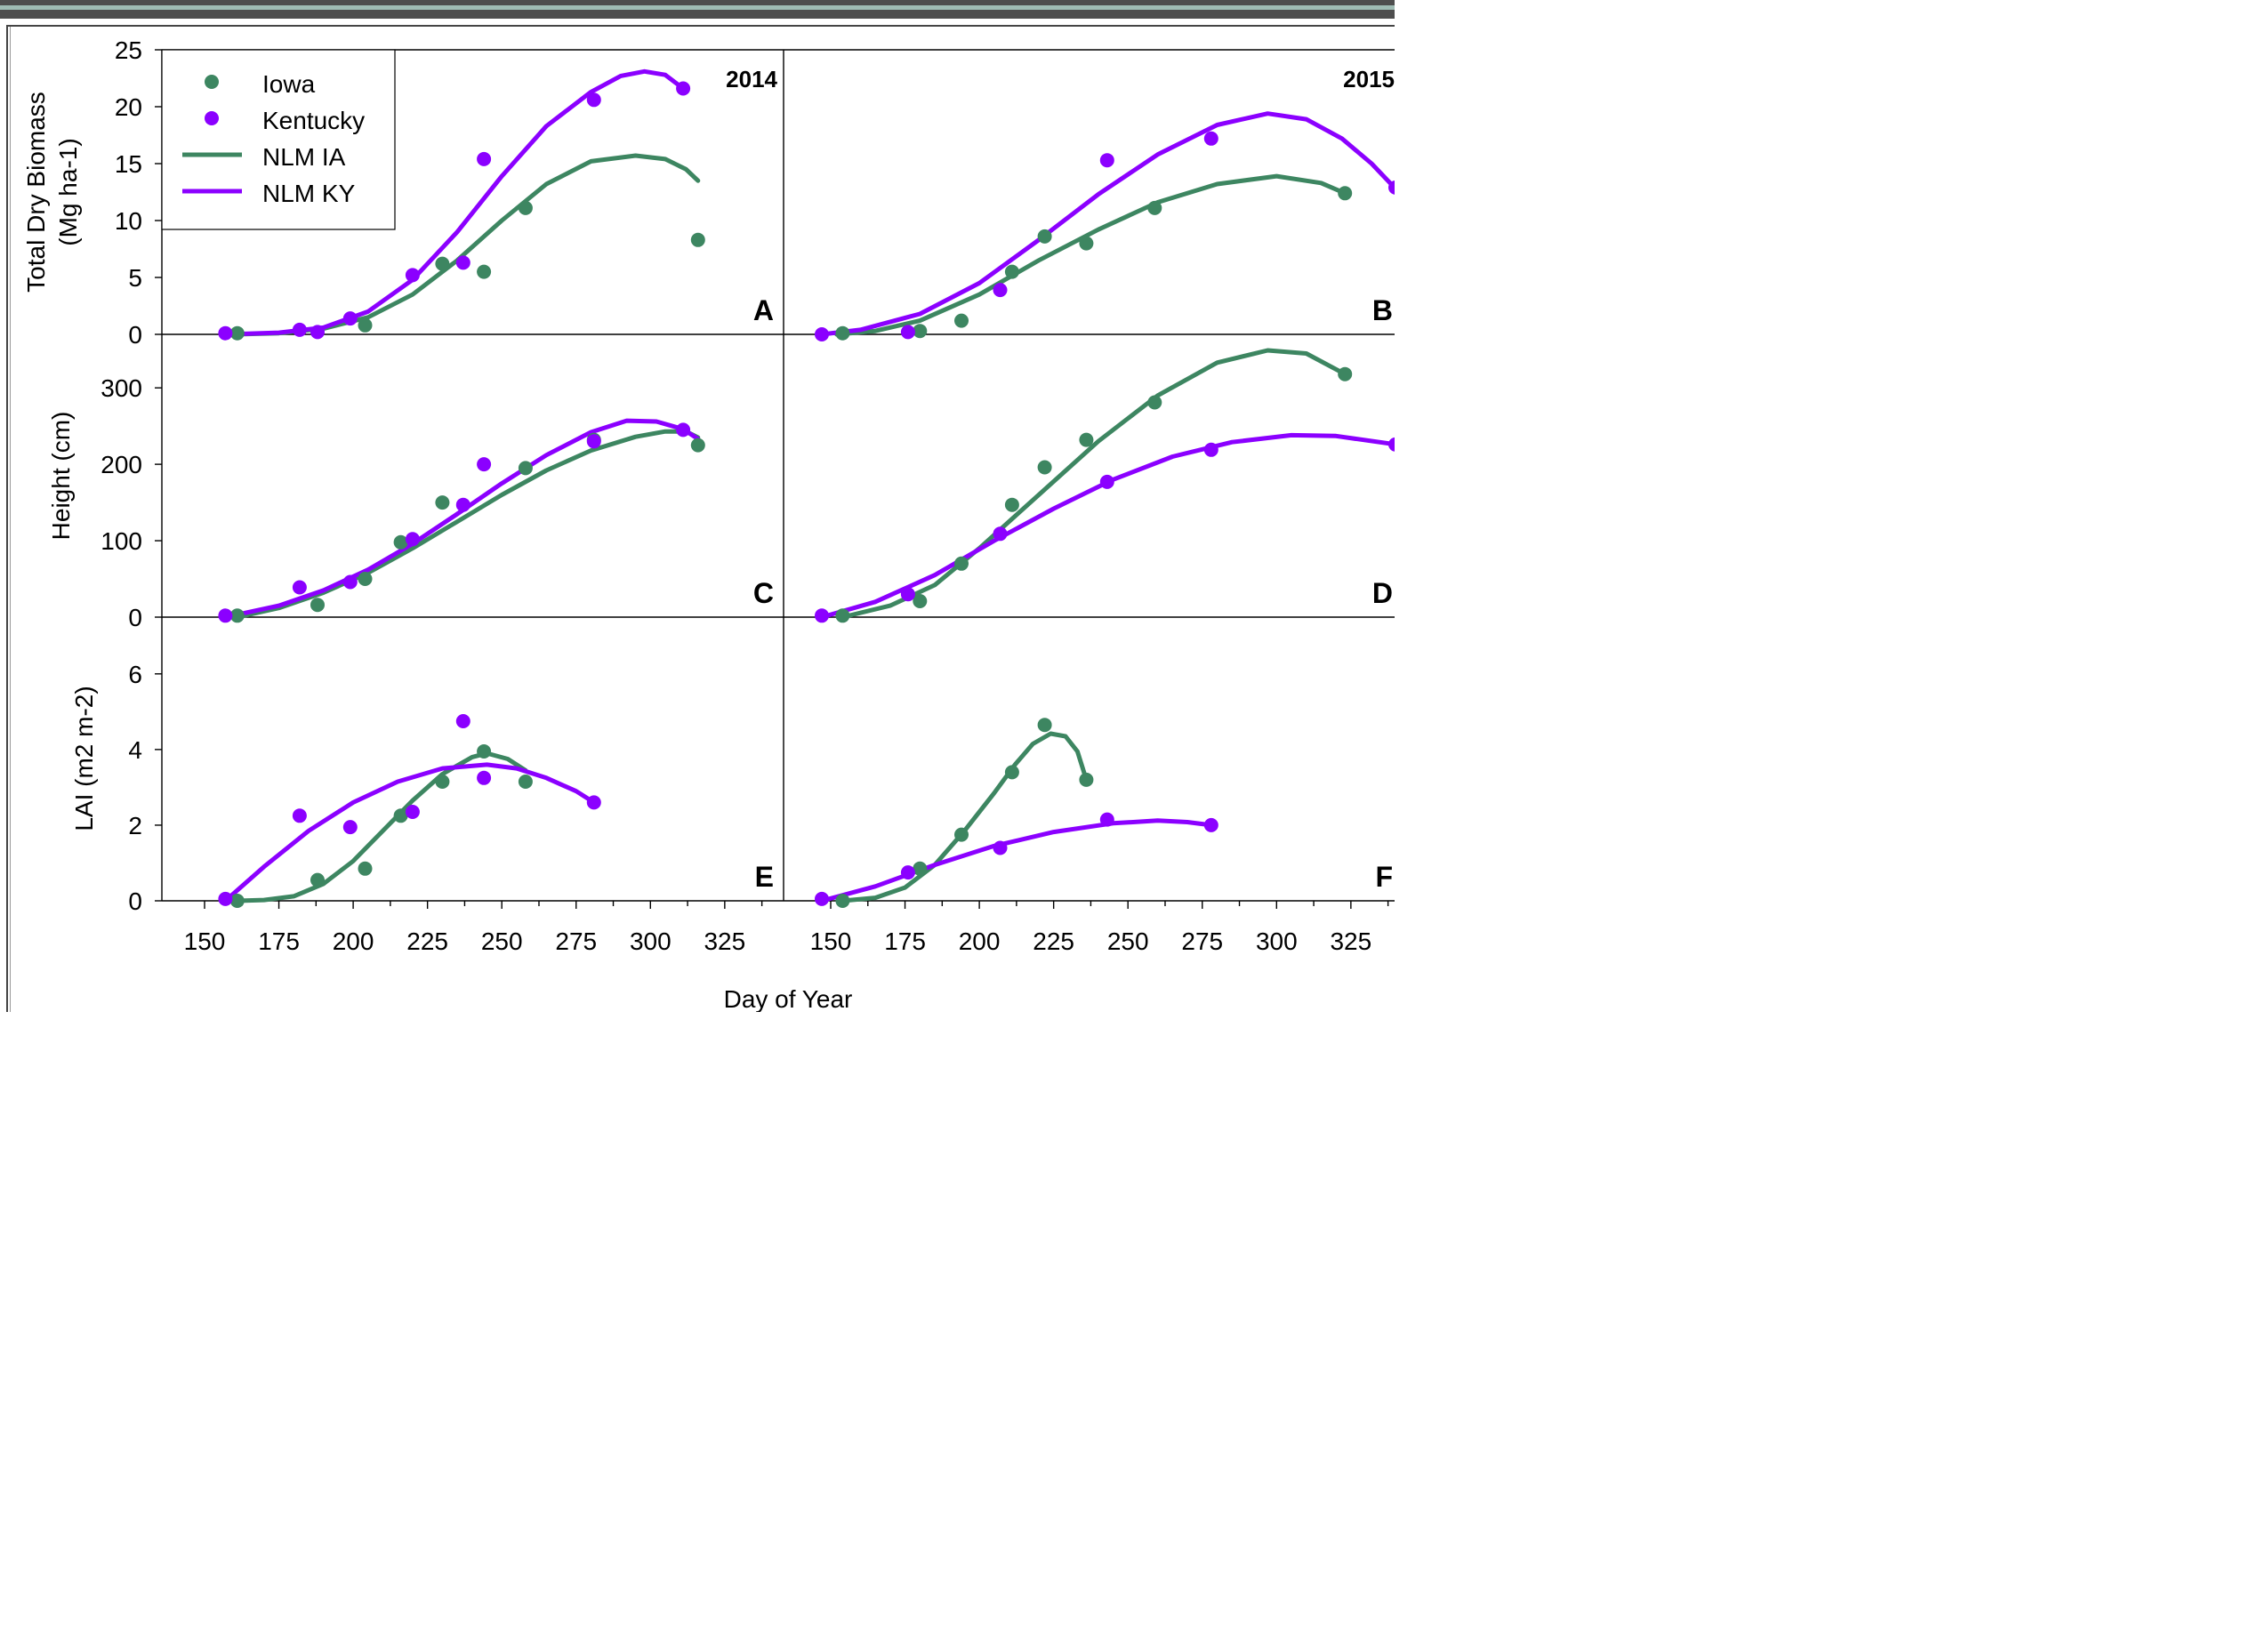 This screenshot has width=2268, height=1646. What do you see at coordinates (697, 2) in the screenshot?
I see `top-band-dark` at bounding box center [697, 2].